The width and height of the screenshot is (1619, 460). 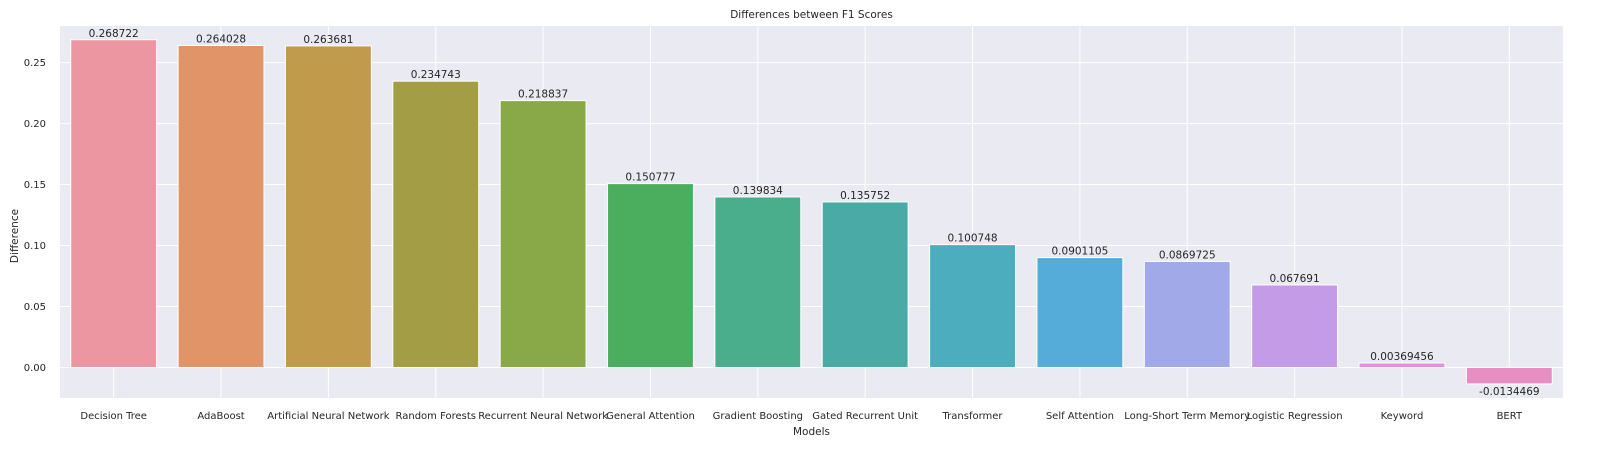 What do you see at coordinates (1295, 279) in the screenshot?
I see `data-label: 0.067691` at bounding box center [1295, 279].